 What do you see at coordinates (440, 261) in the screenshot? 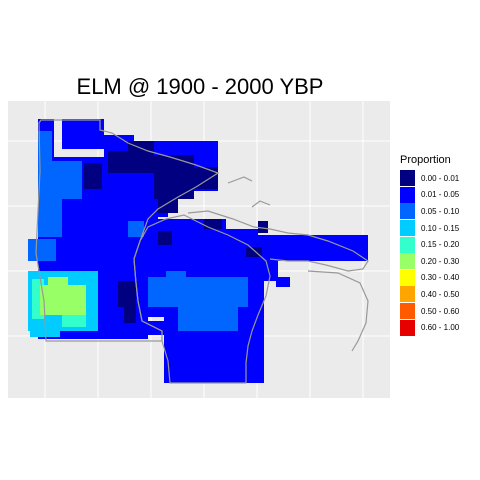
I see `legend-label: 0.20 - 0.30` at bounding box center [440, 261].